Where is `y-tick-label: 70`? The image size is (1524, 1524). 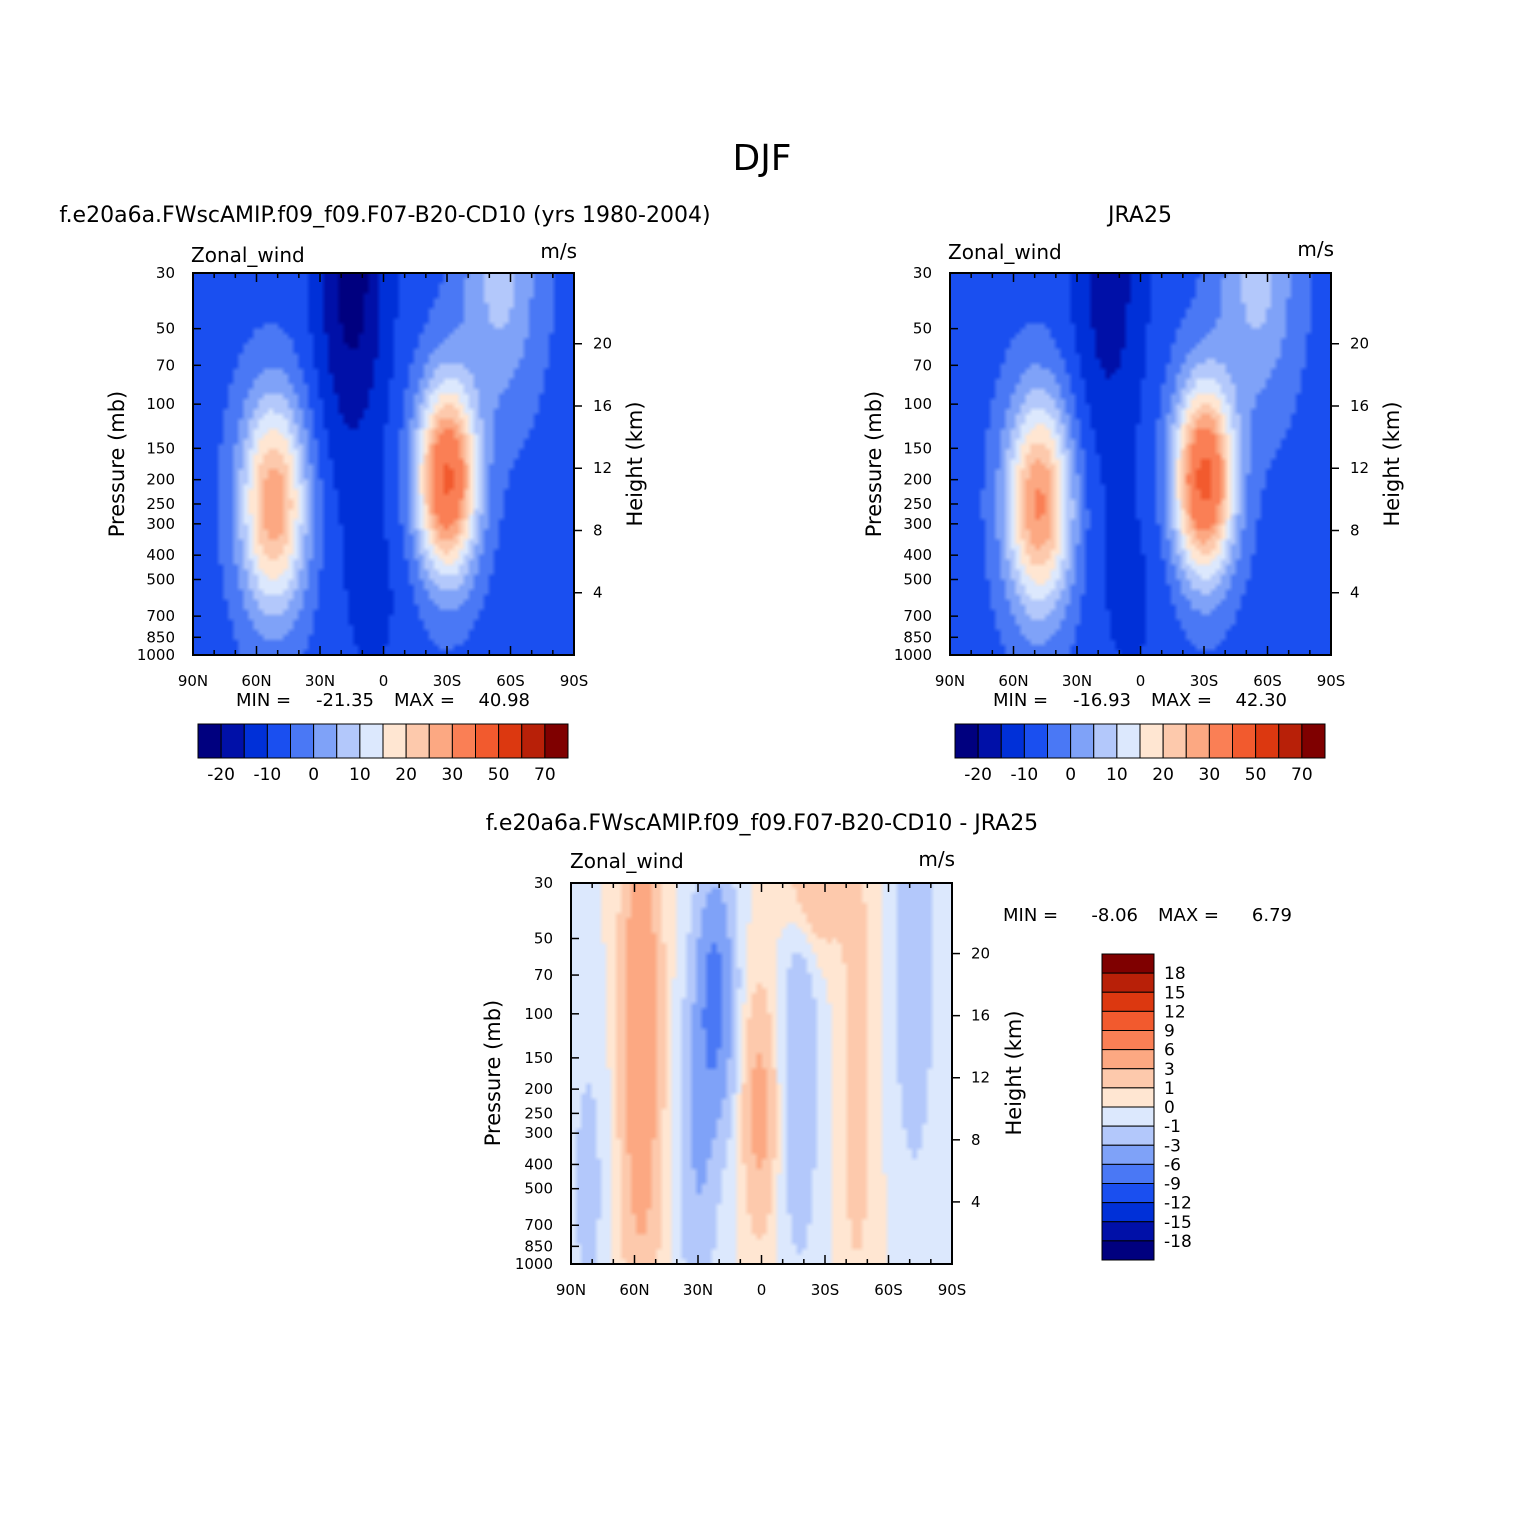 y-tick-label: 70 is located at coordinates (165, 365).